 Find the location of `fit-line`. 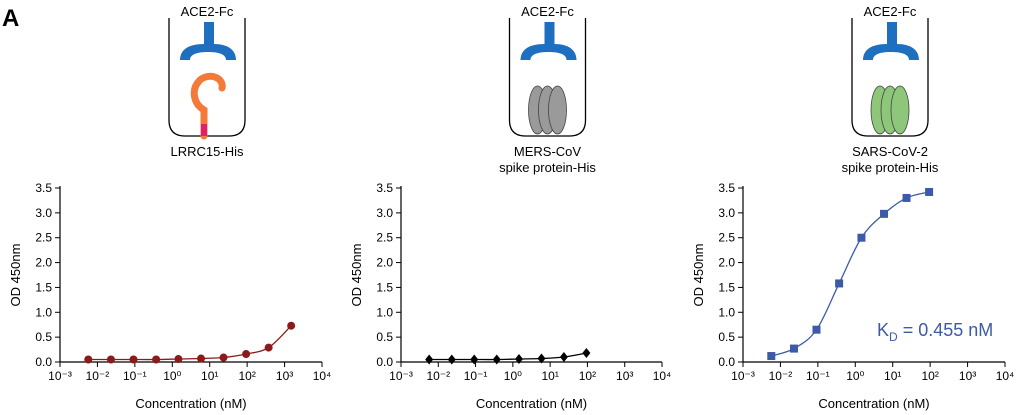

fit-line is located at coordinates (190, 343).